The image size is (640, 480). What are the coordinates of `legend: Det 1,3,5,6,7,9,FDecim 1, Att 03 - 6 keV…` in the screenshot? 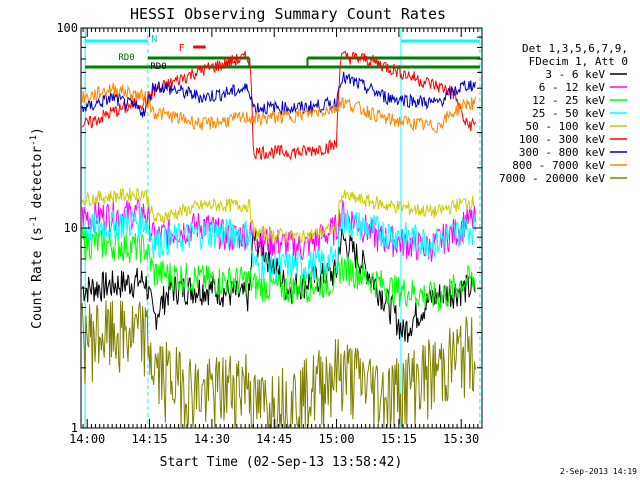 It's located at (563, 113).